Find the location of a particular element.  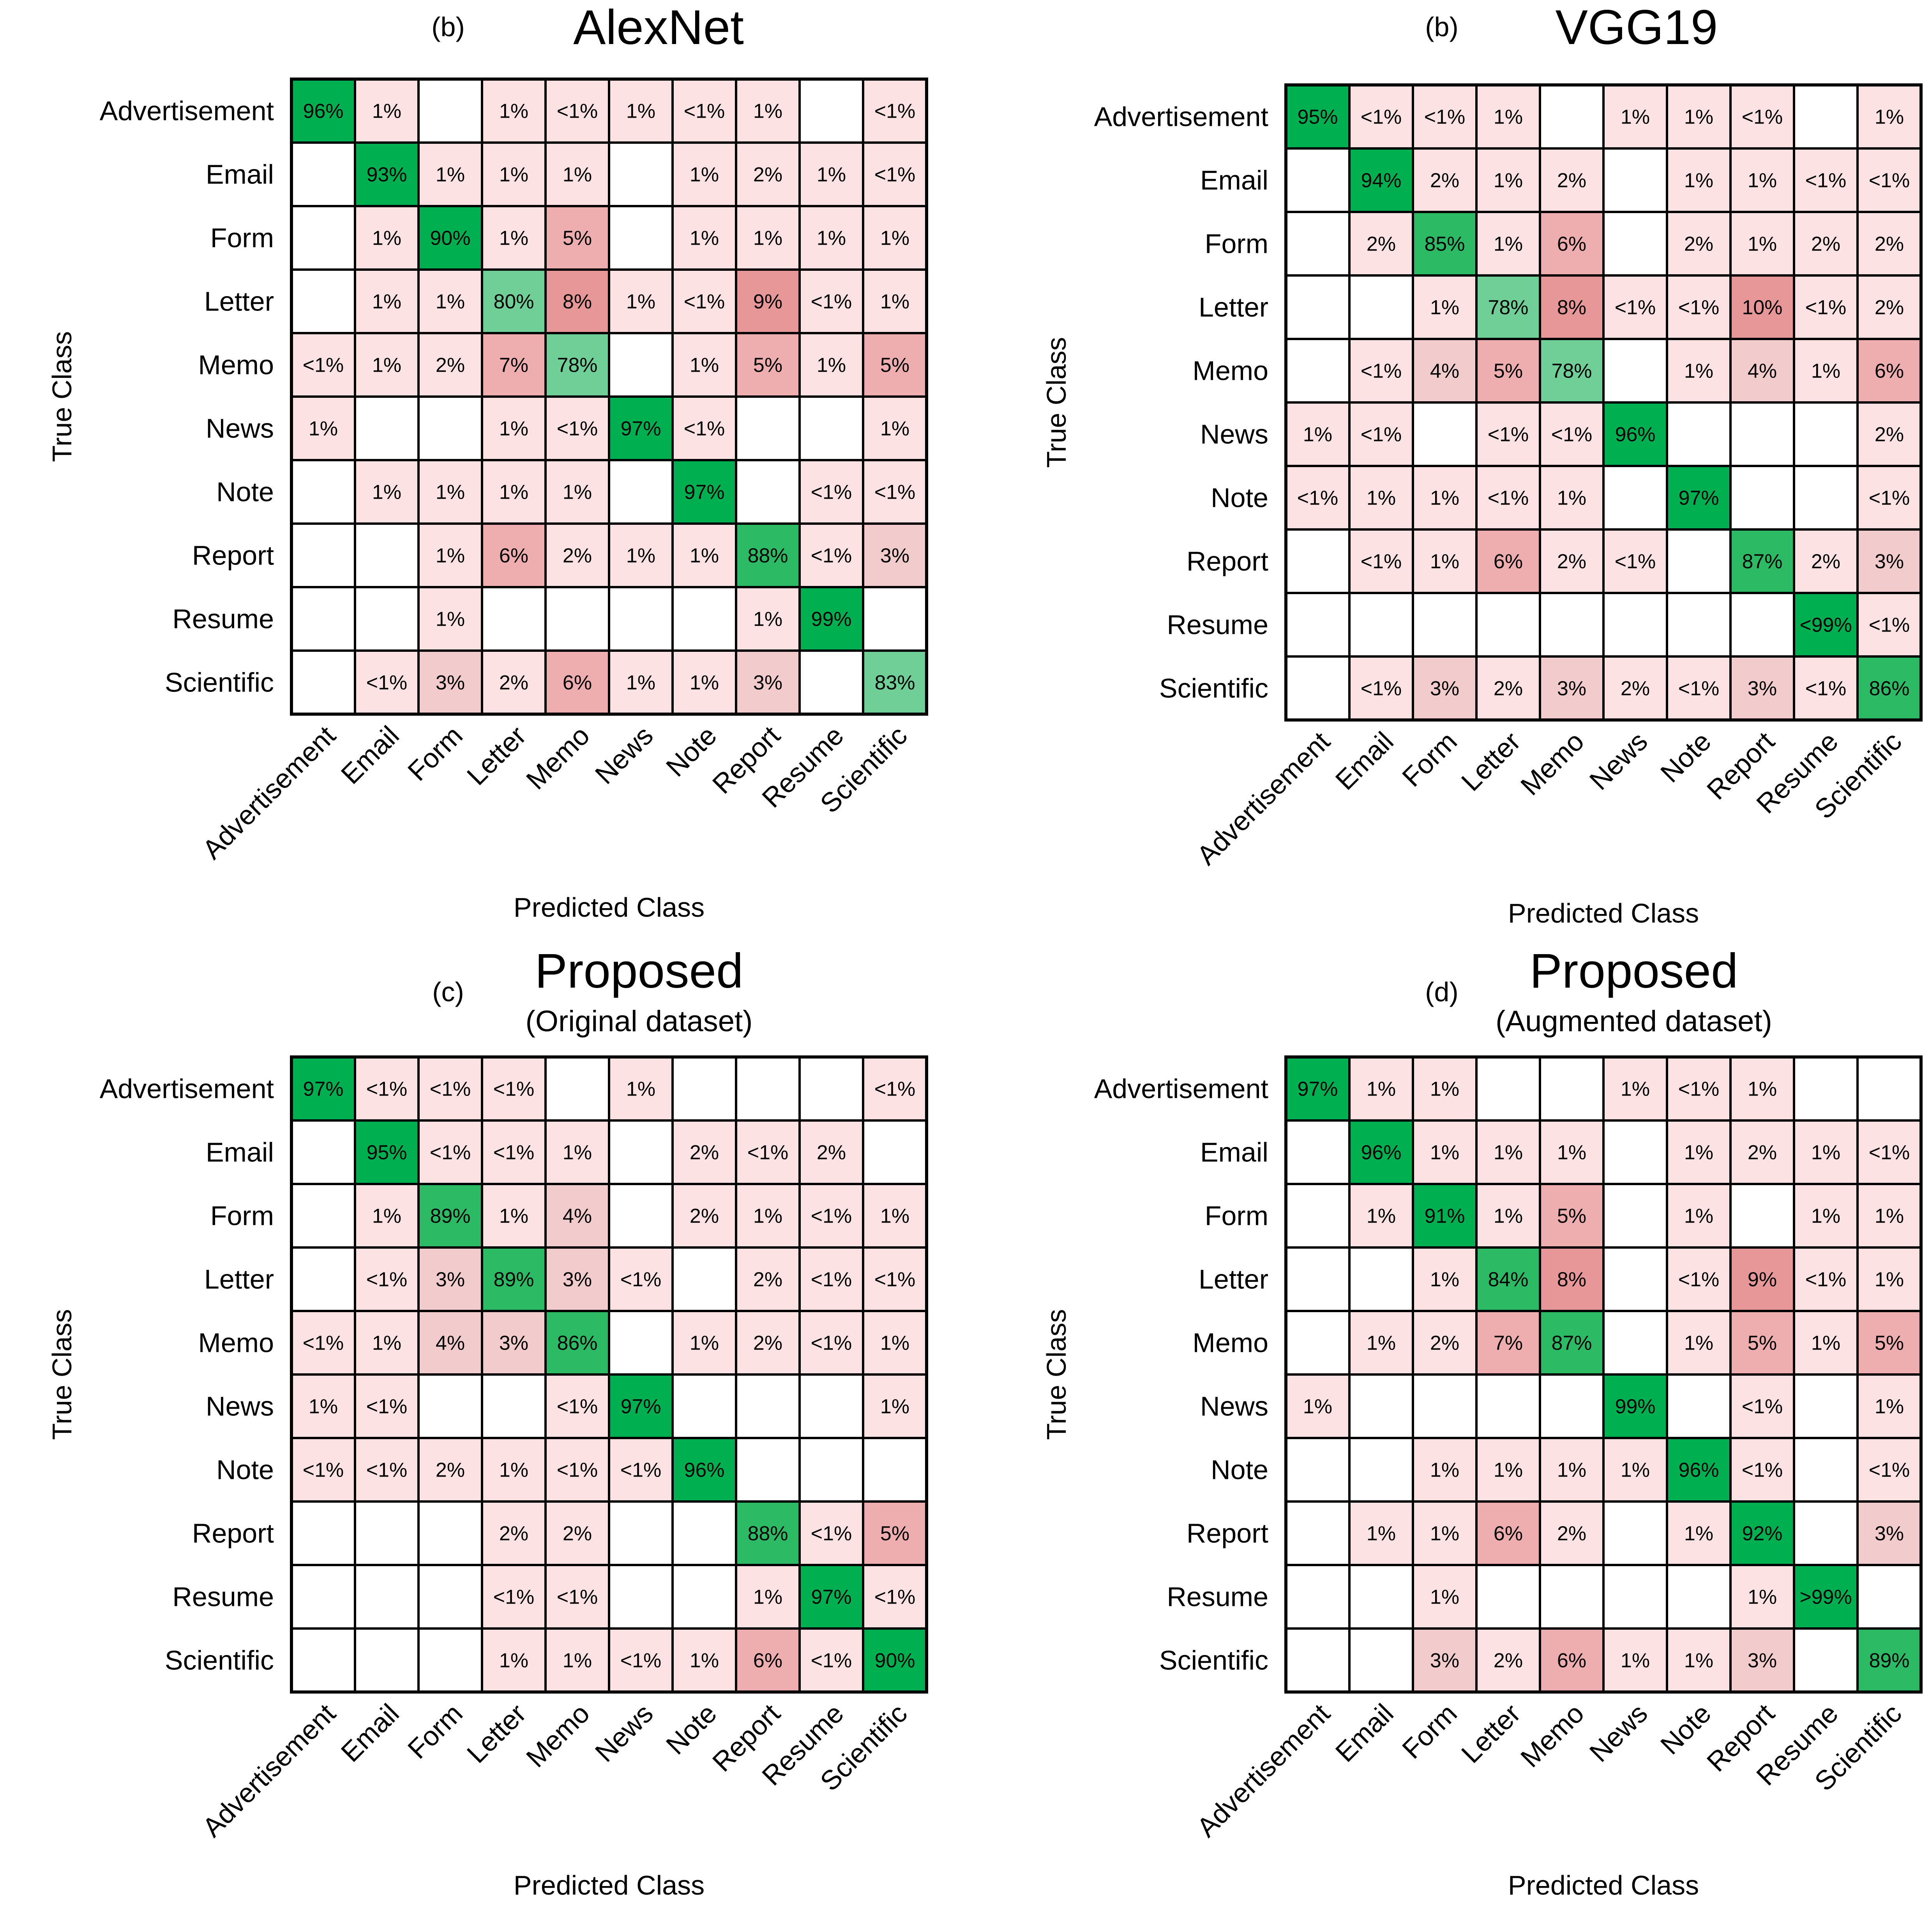

y-tick-label: Resume is located at coordinates (1217, 625).